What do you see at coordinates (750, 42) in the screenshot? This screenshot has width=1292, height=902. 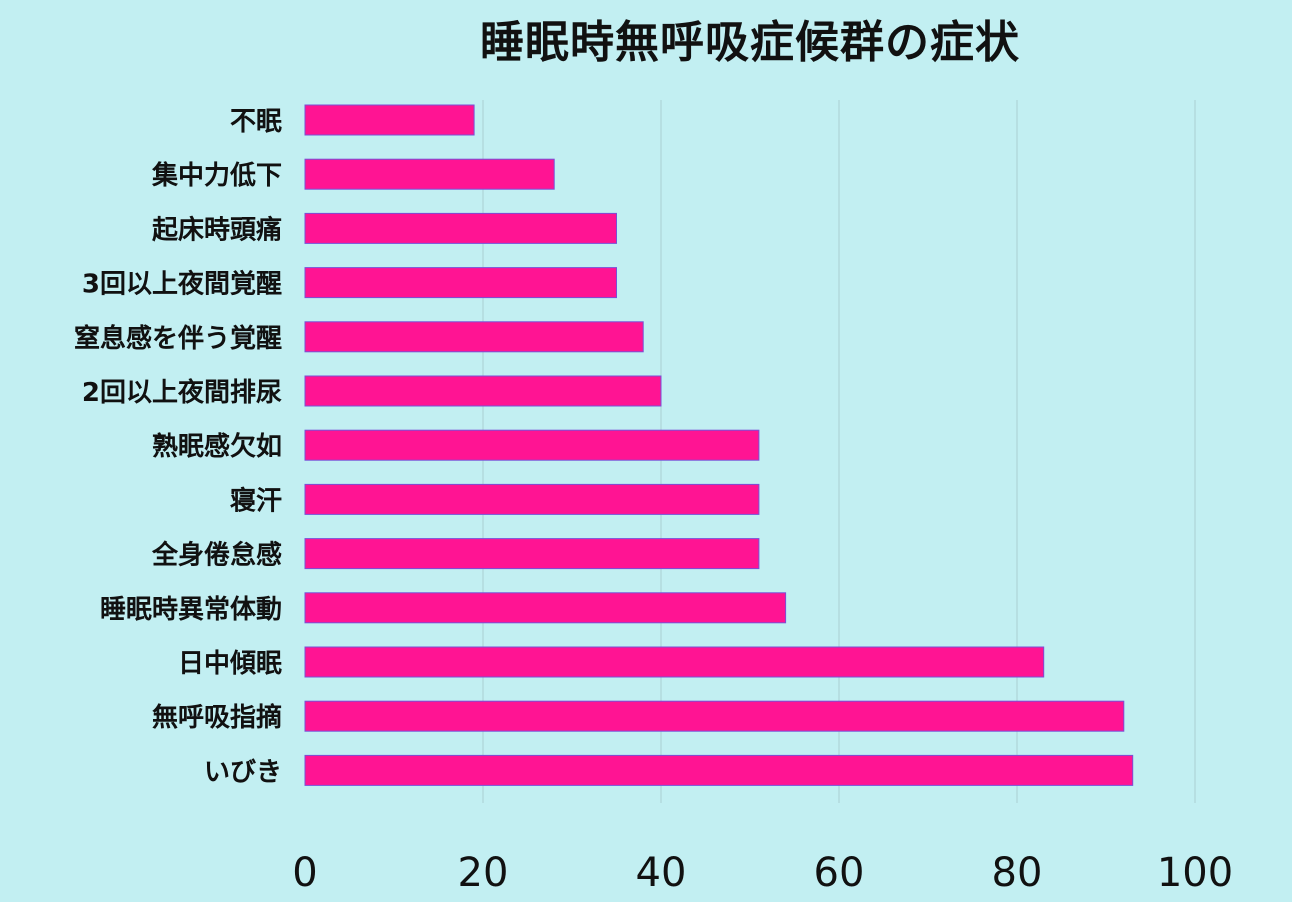 I see `chart-title: 睡眠時無呼吸症候群の症状` at bounding box center [750, 42].